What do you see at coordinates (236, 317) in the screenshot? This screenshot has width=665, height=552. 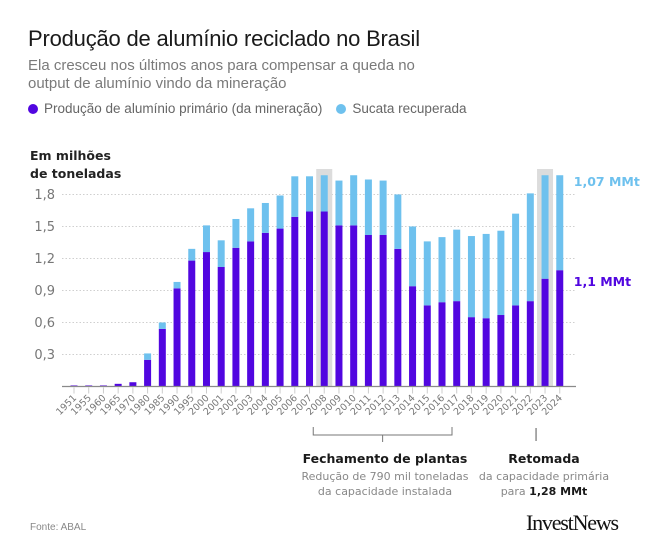 I see `bar-primary-2002` at bounding box center [236, 317].